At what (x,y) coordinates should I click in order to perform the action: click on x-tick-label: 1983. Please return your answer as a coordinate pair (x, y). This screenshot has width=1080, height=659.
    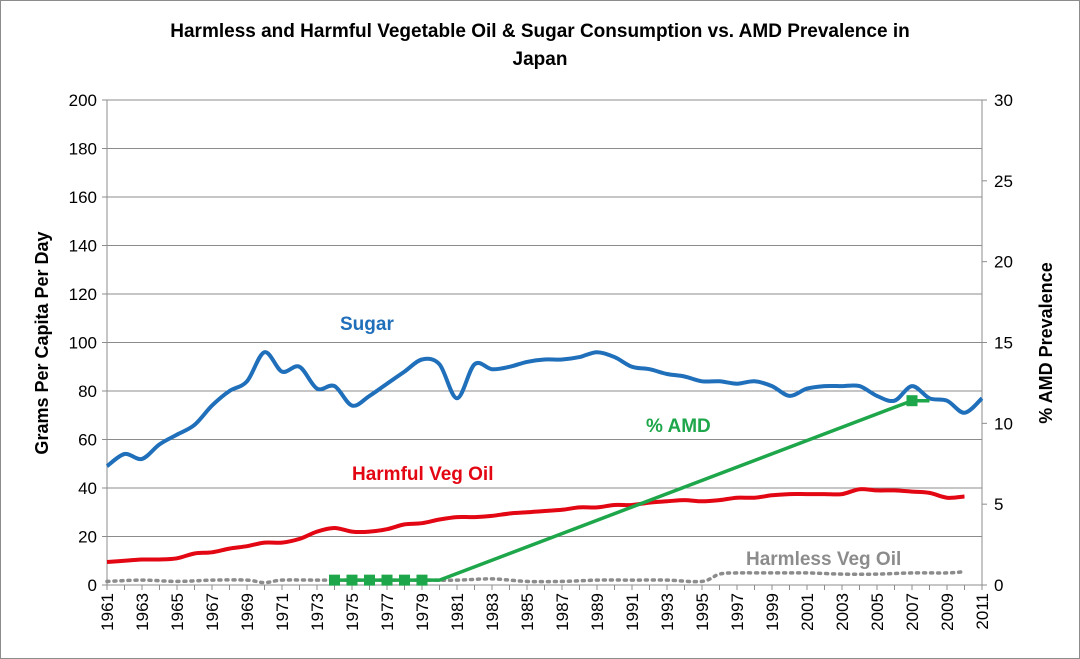
    Looking at the image, I should click on (492, 612).